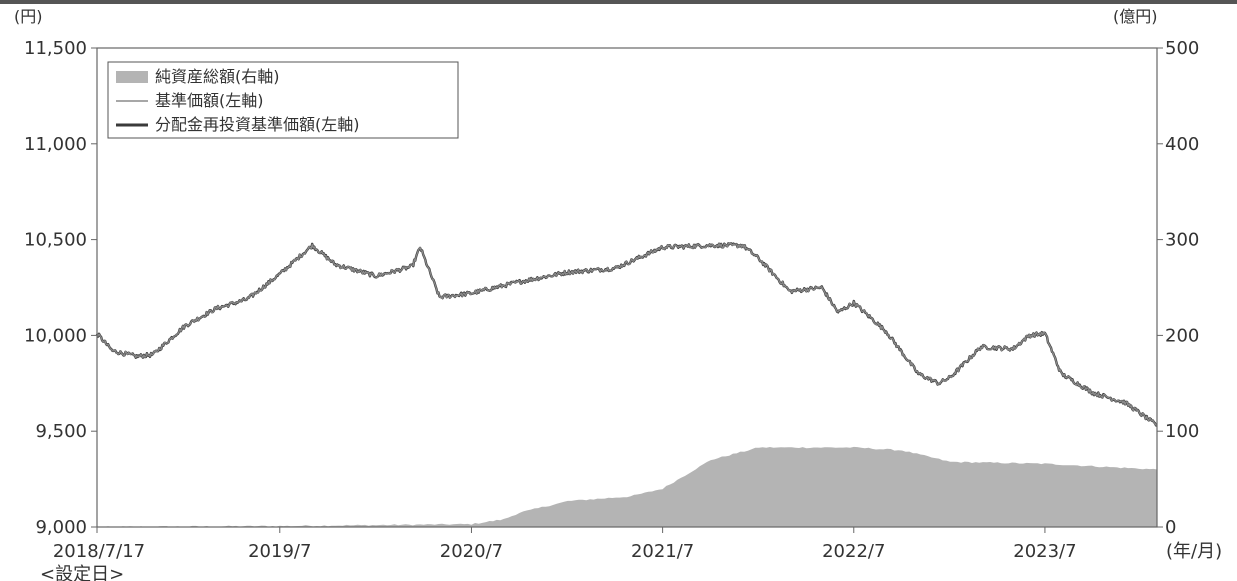 This screenshot has width=1237, height=581. I want to click on left-tick-label: 10,000, so click(55, 335).